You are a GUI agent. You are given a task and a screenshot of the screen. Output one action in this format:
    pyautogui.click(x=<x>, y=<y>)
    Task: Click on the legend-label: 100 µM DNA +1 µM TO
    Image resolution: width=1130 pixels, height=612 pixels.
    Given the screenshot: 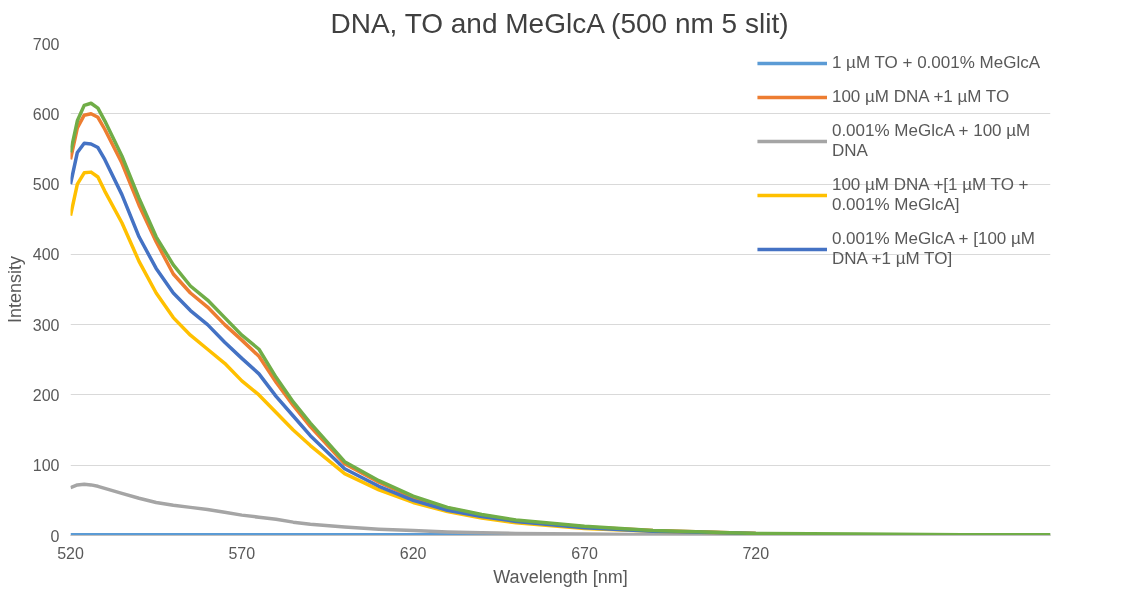 What is the action you would take?
    pyautogui.click(x=920, y=97)
    